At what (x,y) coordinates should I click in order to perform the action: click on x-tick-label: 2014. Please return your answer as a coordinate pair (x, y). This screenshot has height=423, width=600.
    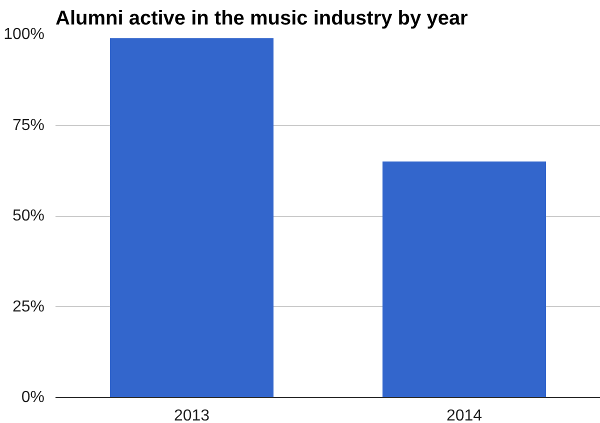
    Looking at the image, I should click on (464, 415).